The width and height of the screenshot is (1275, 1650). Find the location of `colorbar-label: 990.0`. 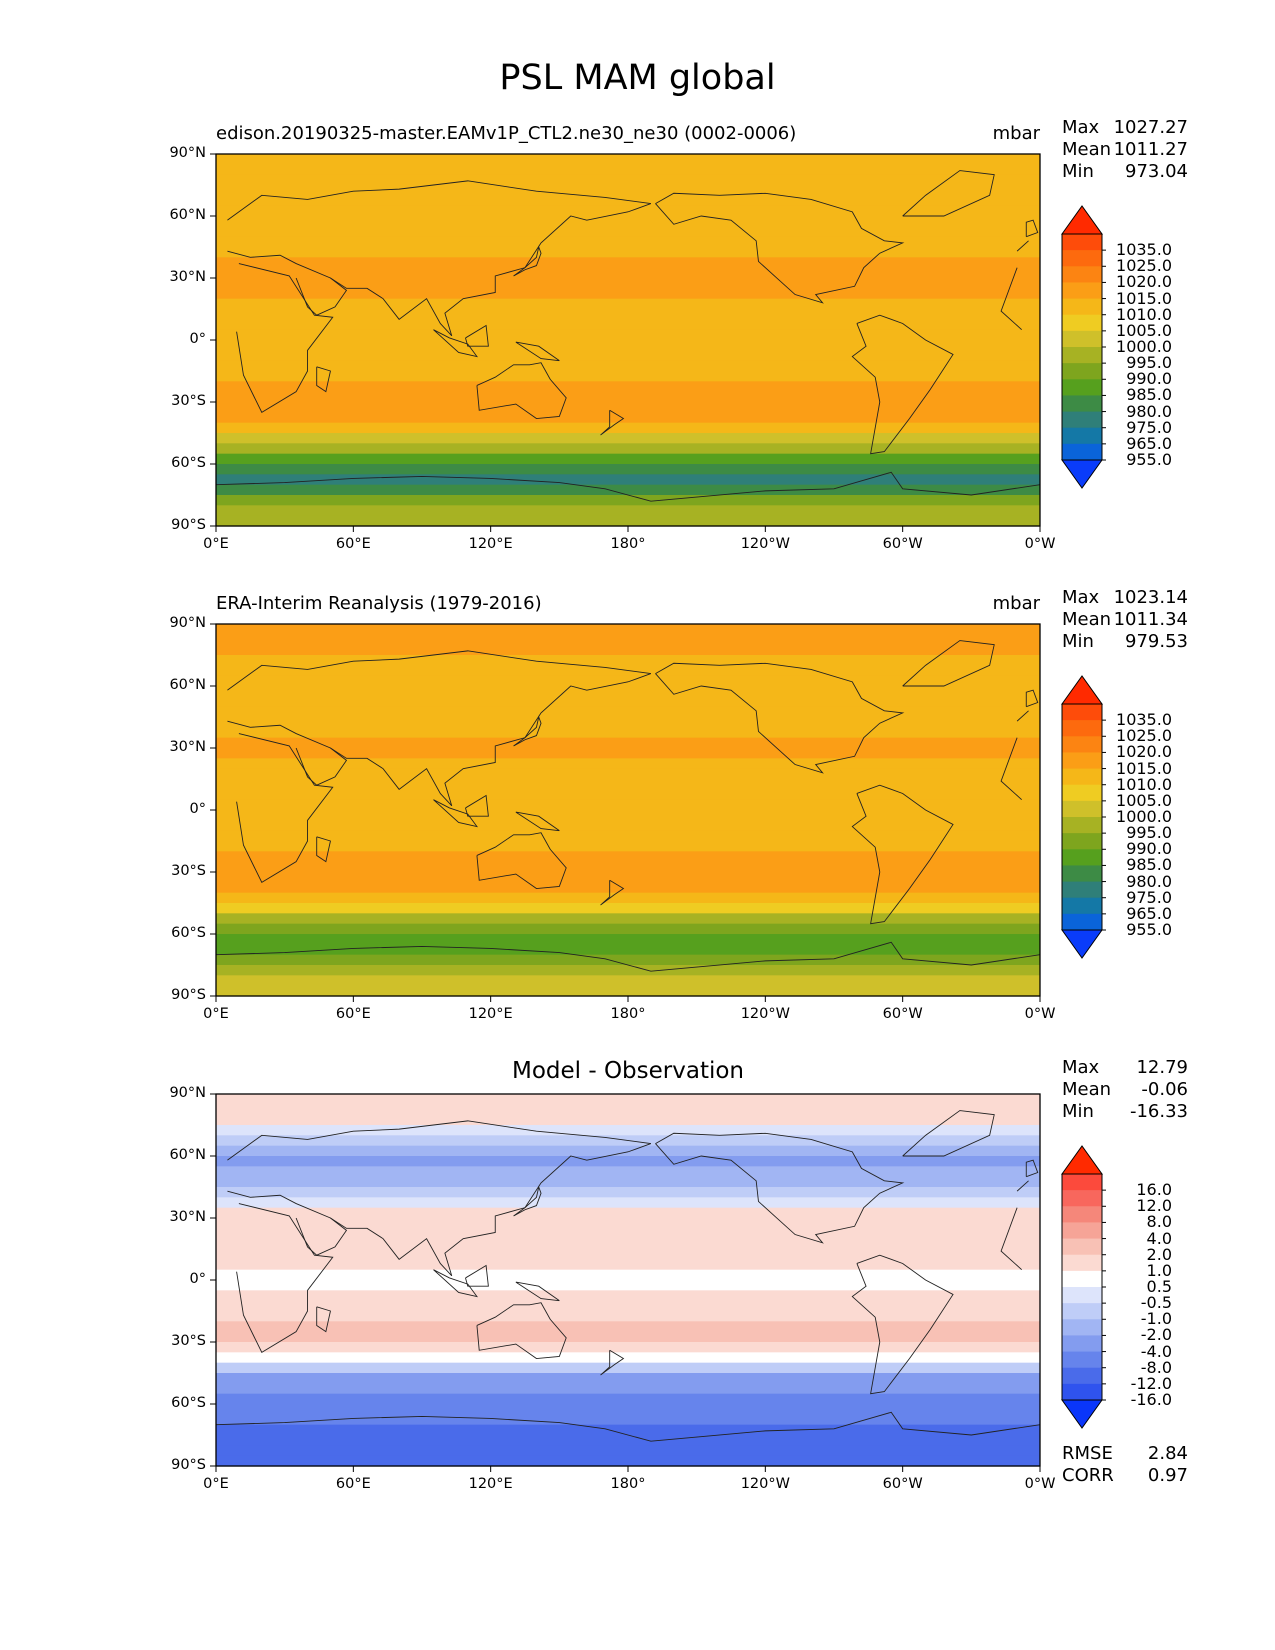

colorbar-label: 990.0 is located at coordinates (1149, 849).